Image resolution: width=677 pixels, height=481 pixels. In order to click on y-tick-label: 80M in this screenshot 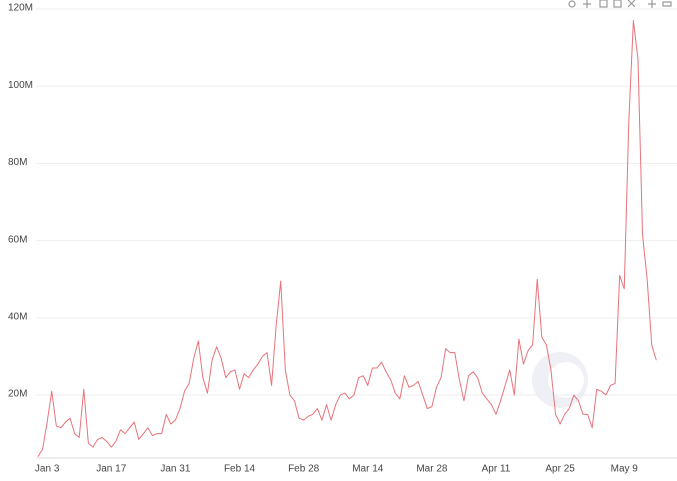, I will do `click(17, 162)`.